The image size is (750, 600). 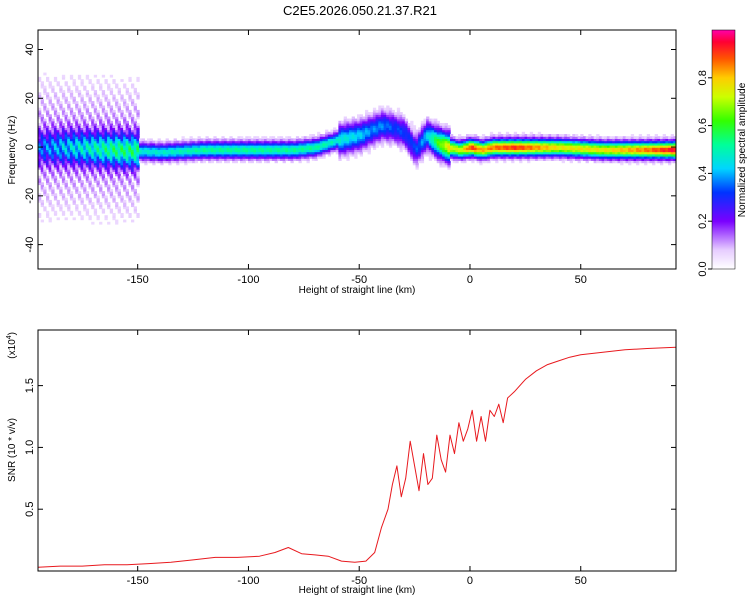 I want to click on x-tick-label: 0, so click(x=470, y=581).